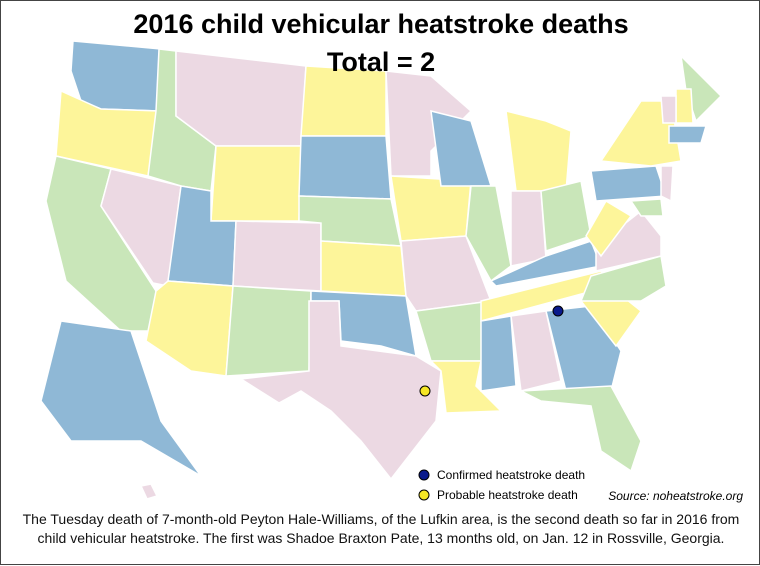  Describe the element at coordinates (425, 391) in the screenshot. I see `probable-death-marker` at that location.